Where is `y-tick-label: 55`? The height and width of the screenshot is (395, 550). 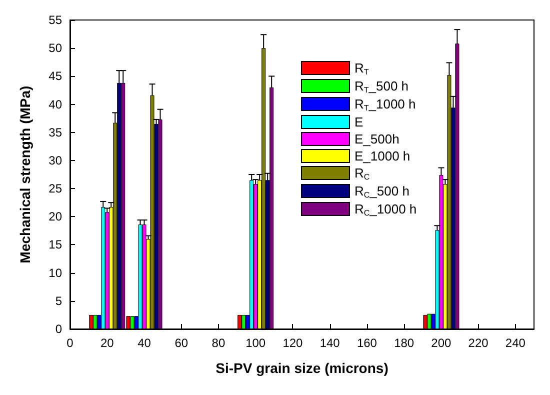
y-tick-label: 55 is located at coordinates (55, 20).